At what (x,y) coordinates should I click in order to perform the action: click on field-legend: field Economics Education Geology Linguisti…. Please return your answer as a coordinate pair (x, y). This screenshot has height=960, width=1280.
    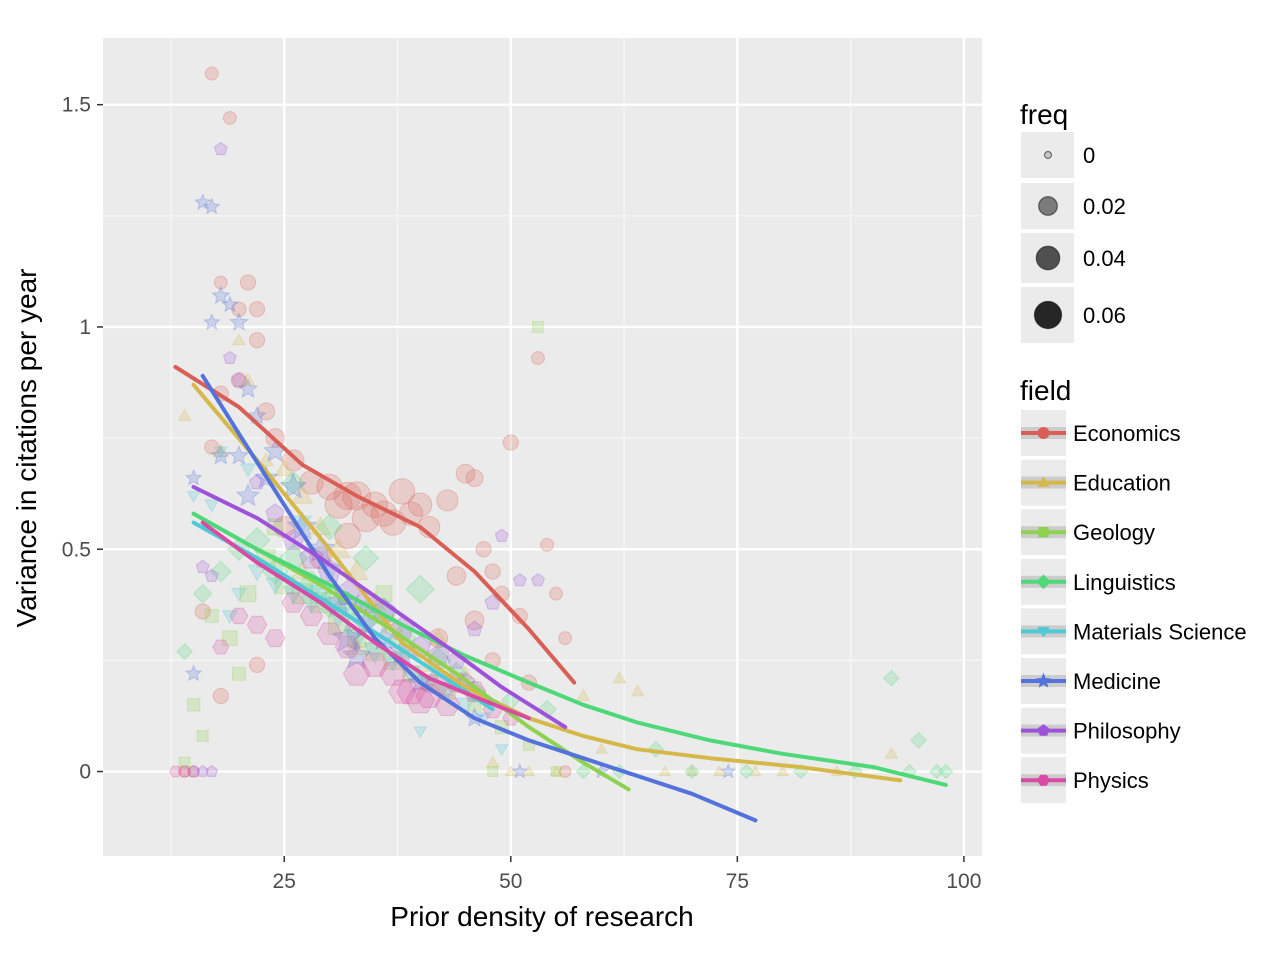
    Looking at the image, I should click on (1133, 589).